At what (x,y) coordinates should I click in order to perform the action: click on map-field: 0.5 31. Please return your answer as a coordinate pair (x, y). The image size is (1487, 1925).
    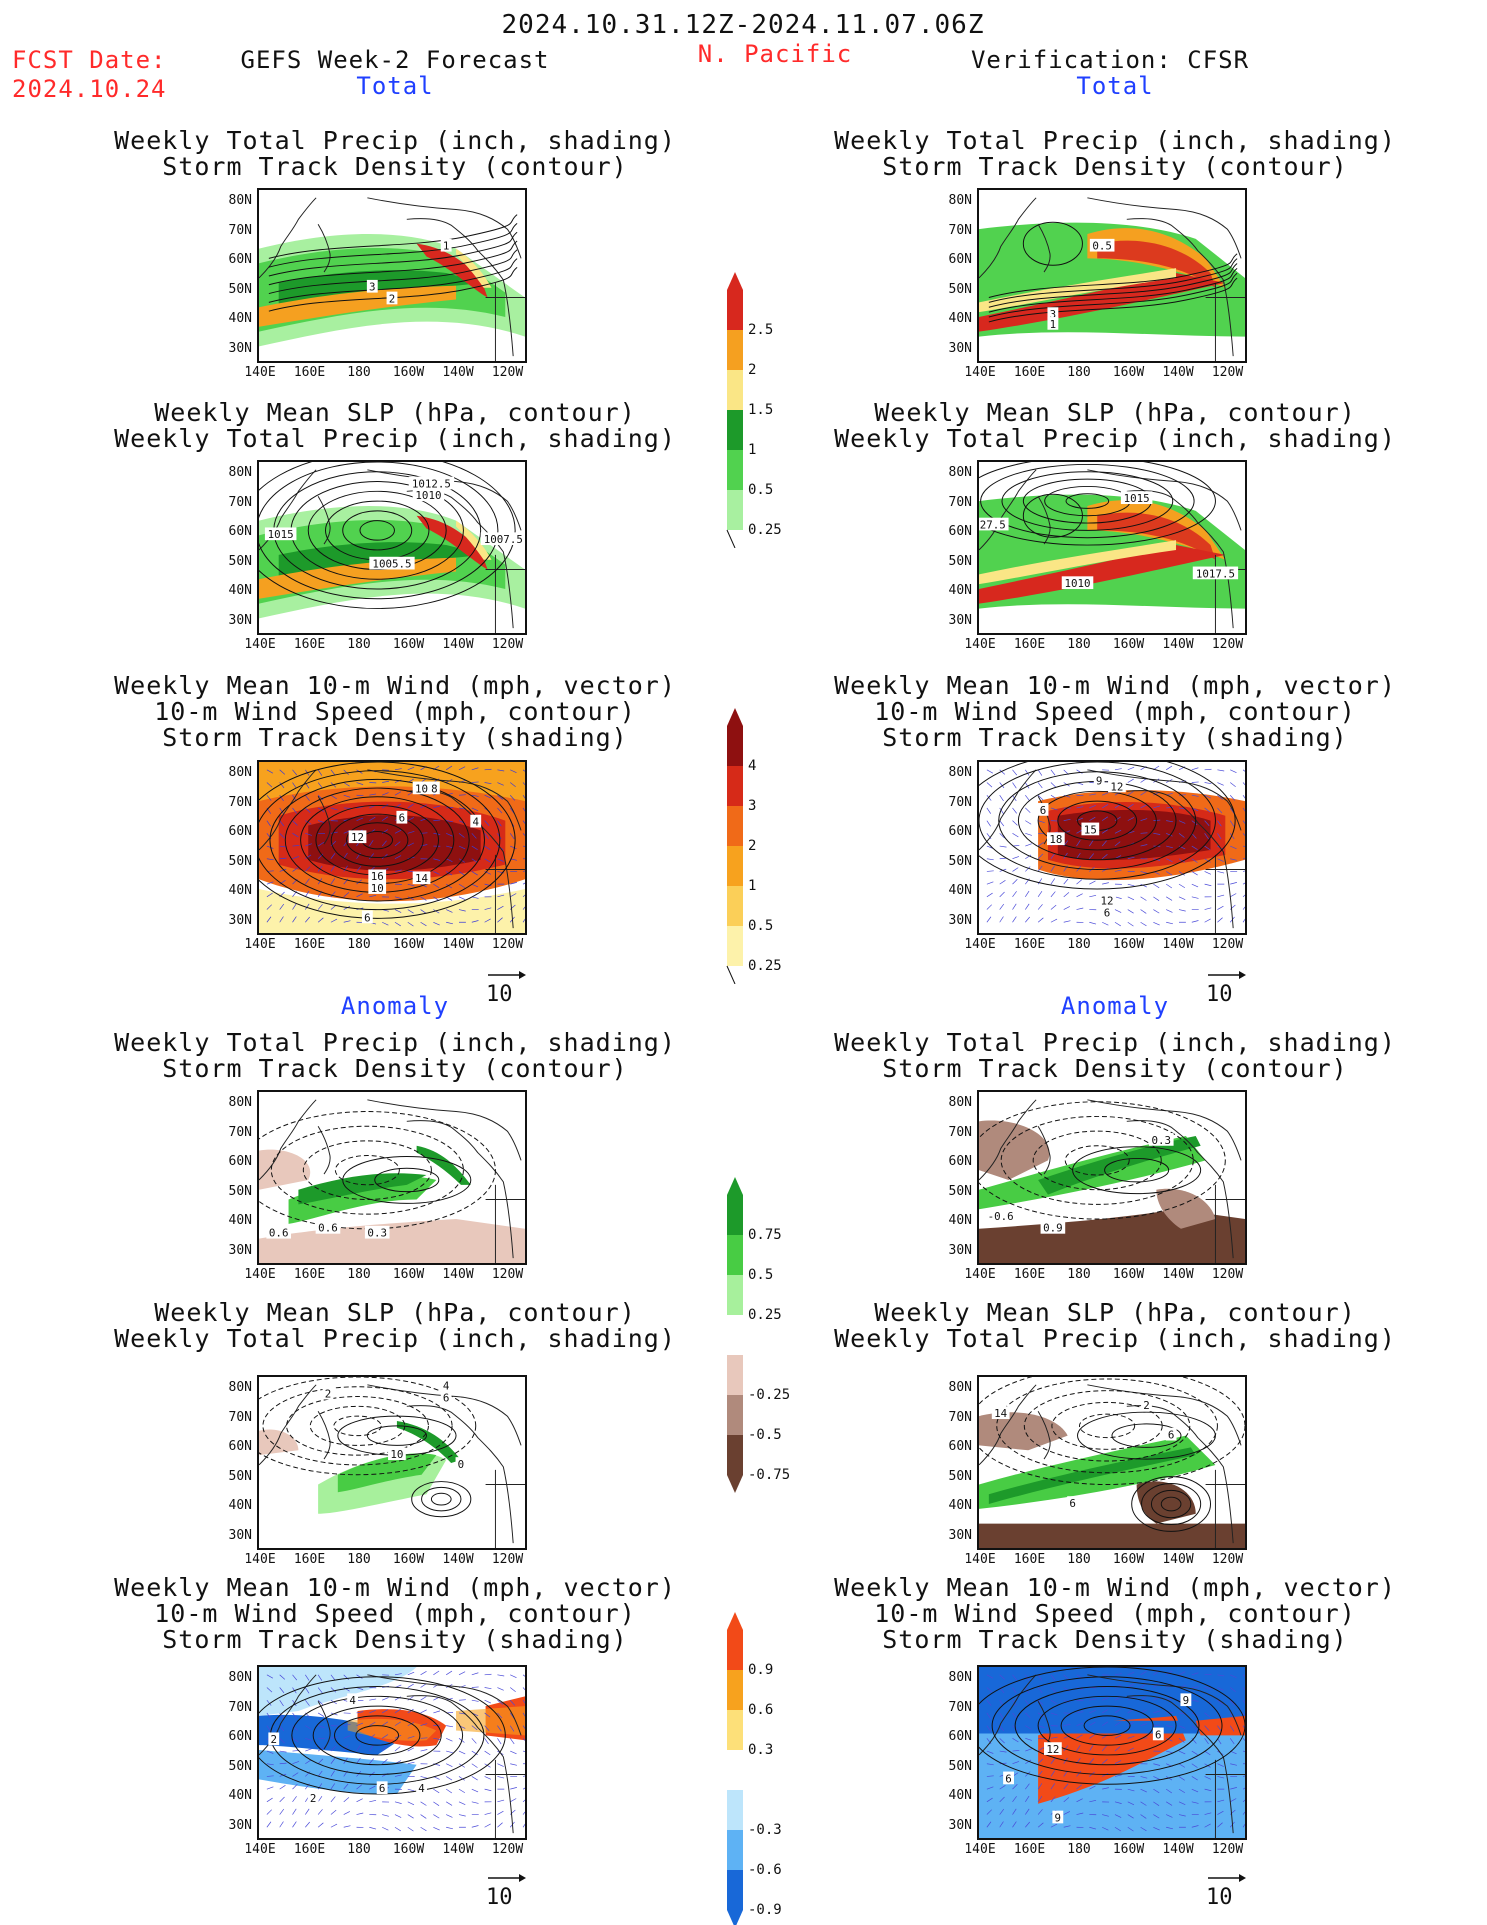
    Looking at the image, I should click on (1112, 279).